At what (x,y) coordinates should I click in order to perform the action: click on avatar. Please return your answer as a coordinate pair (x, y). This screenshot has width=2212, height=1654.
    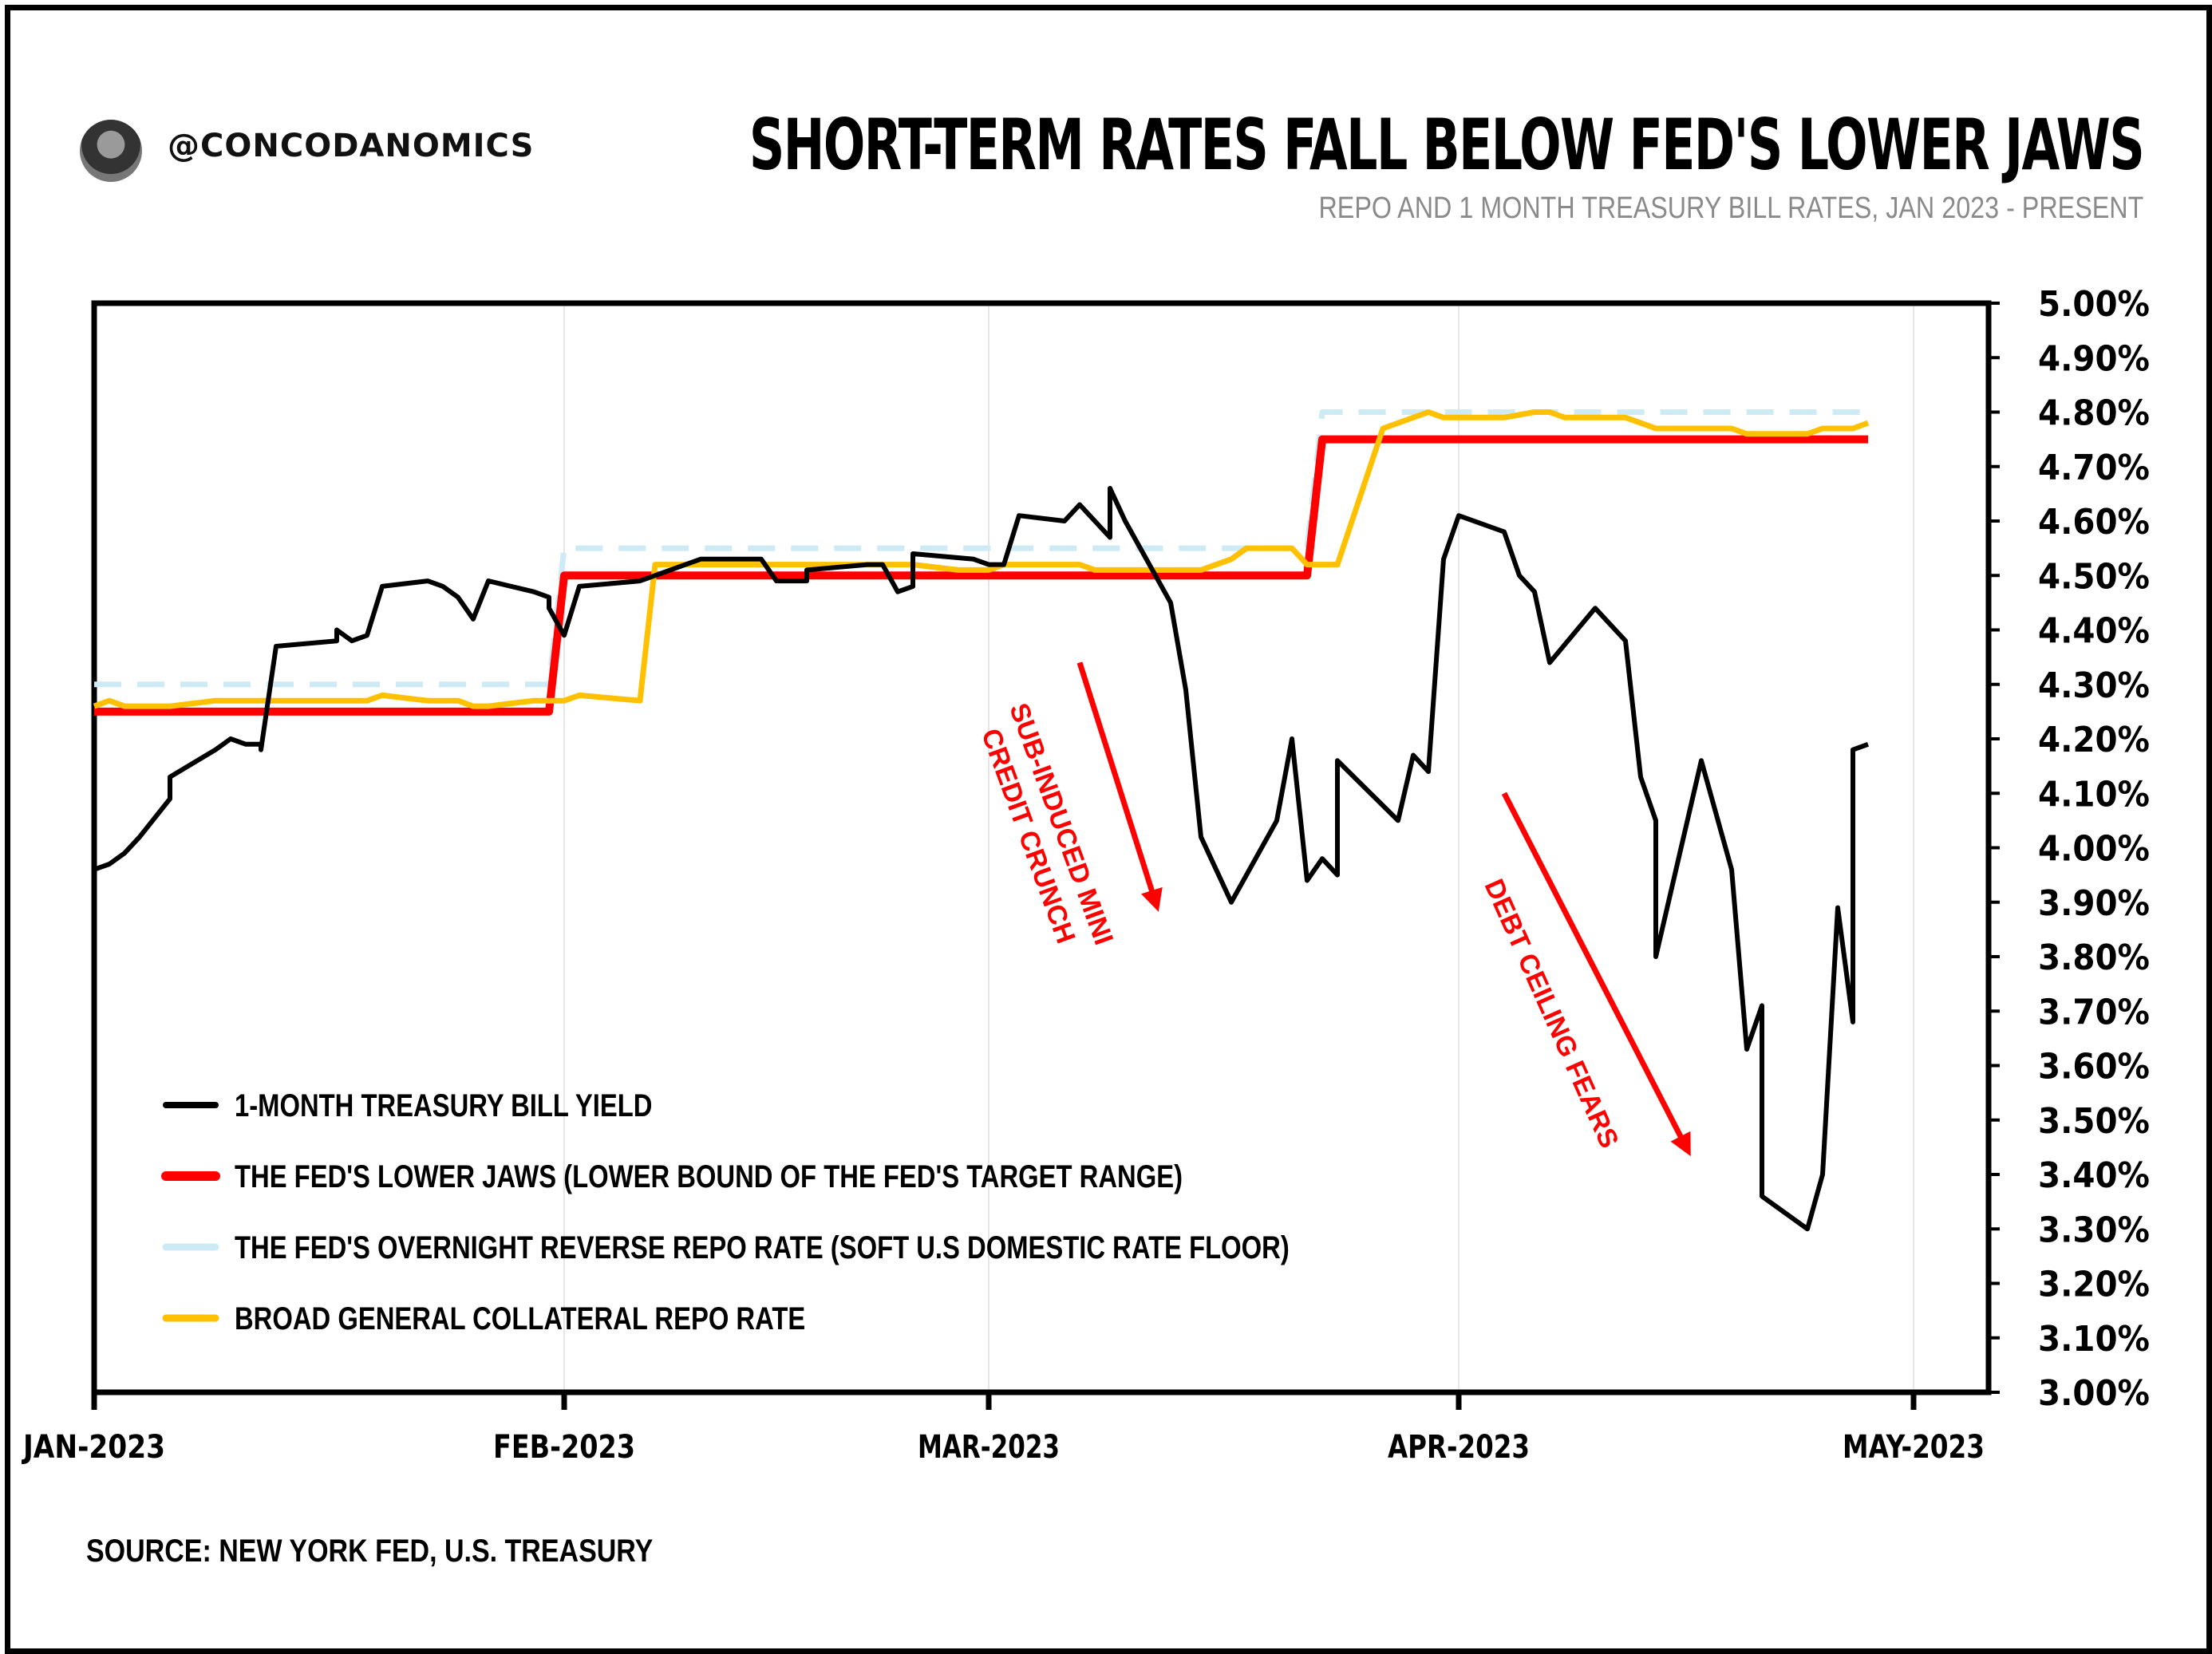
    Looking at the image, I should click on (111, 151).